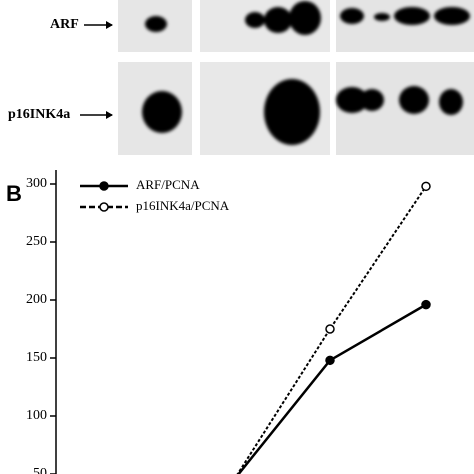 This screenshot has height=474, width=474. I want to click on y-tick-label: 50, so click(40, 470).